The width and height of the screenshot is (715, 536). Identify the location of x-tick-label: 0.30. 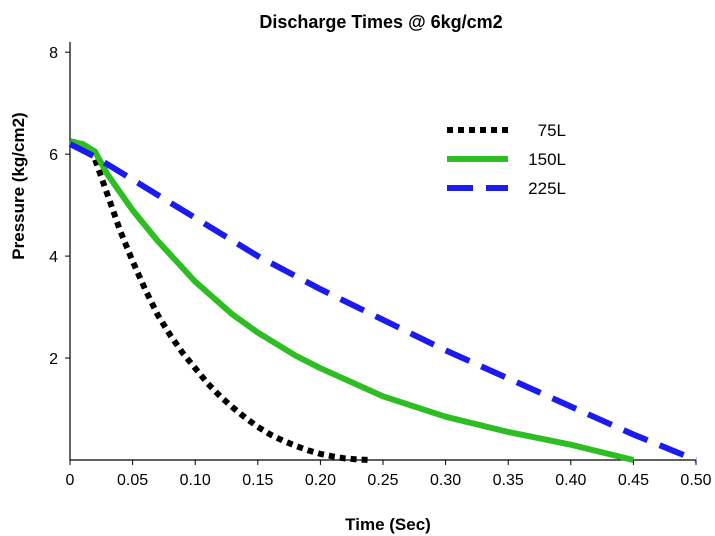
(445, 480).